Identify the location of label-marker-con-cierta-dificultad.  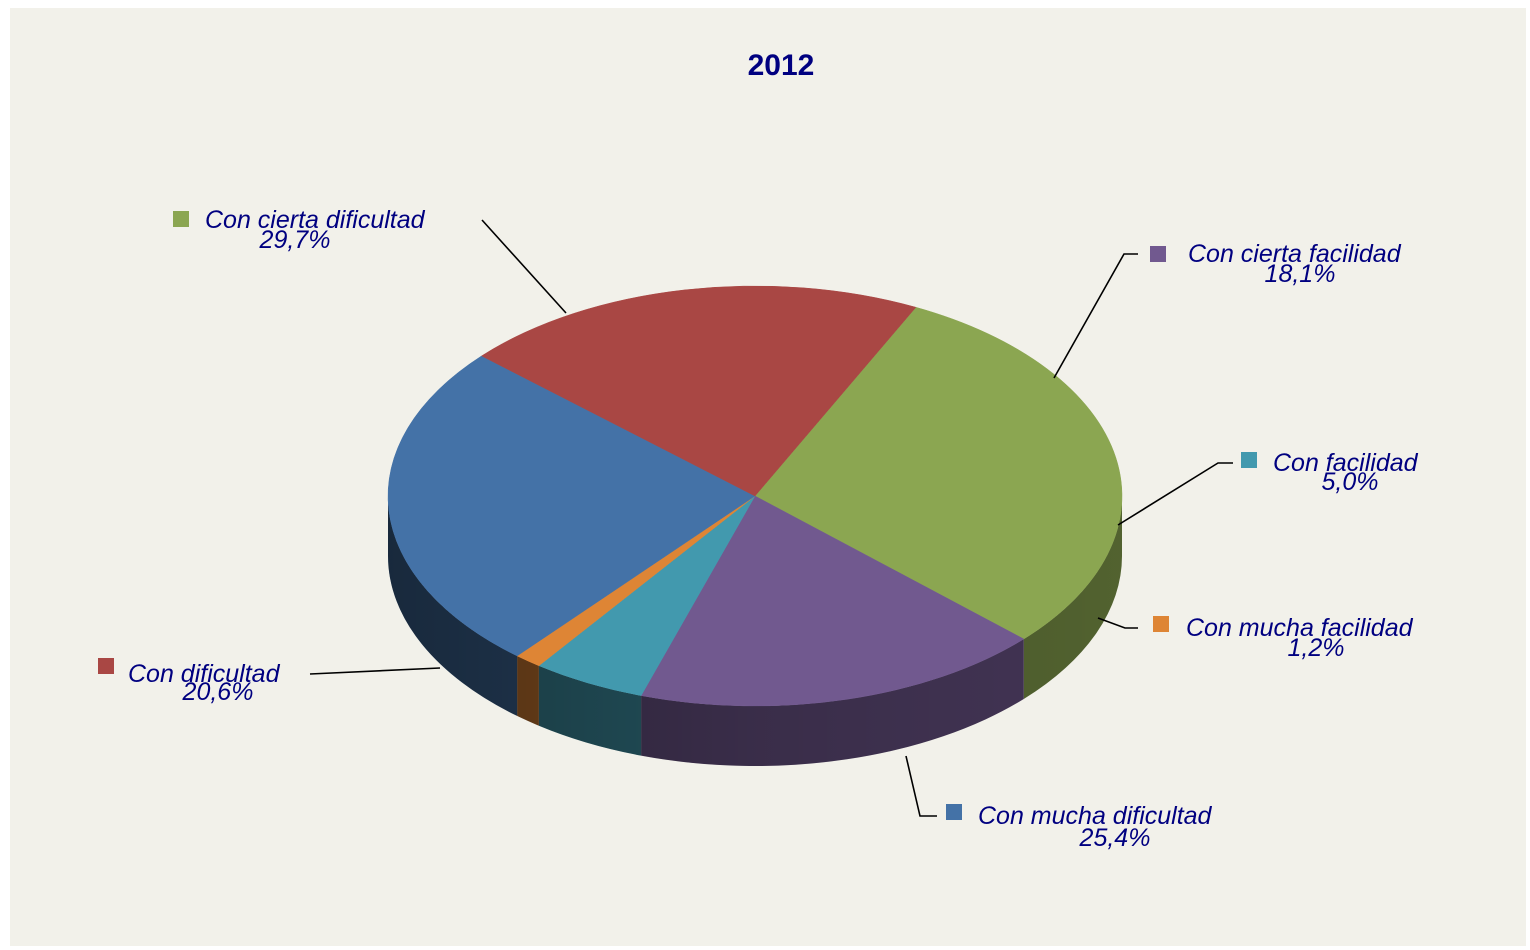
(181, 219).